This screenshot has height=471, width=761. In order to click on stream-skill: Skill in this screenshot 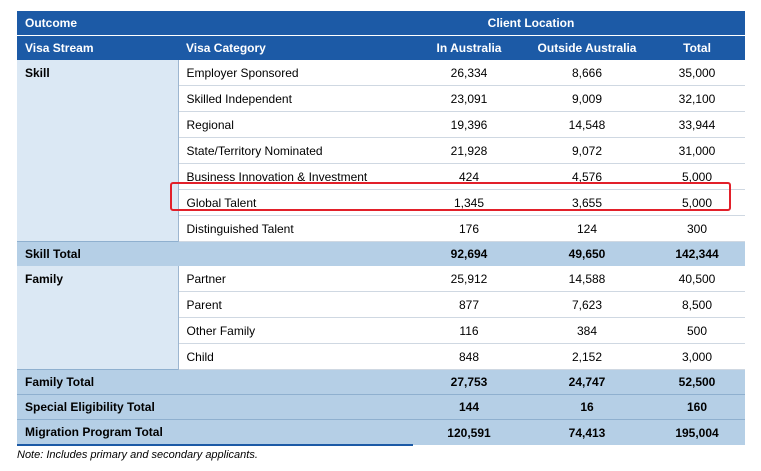, I will do `click(98, 151)`.